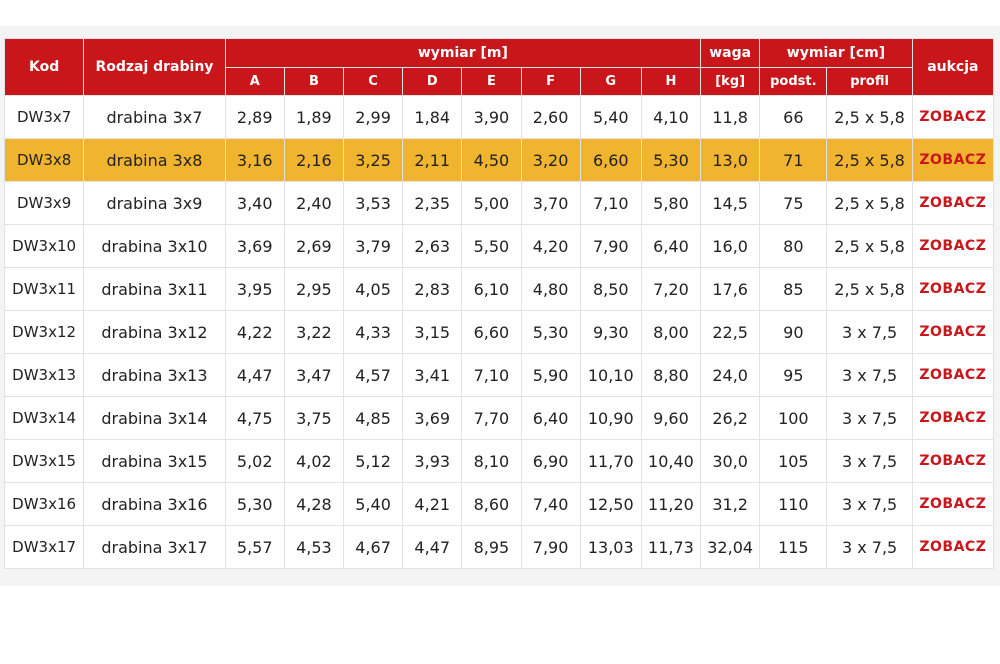 The image size is (1000, 664). I want to click on cell-b: 2,95, so click(313, 289).